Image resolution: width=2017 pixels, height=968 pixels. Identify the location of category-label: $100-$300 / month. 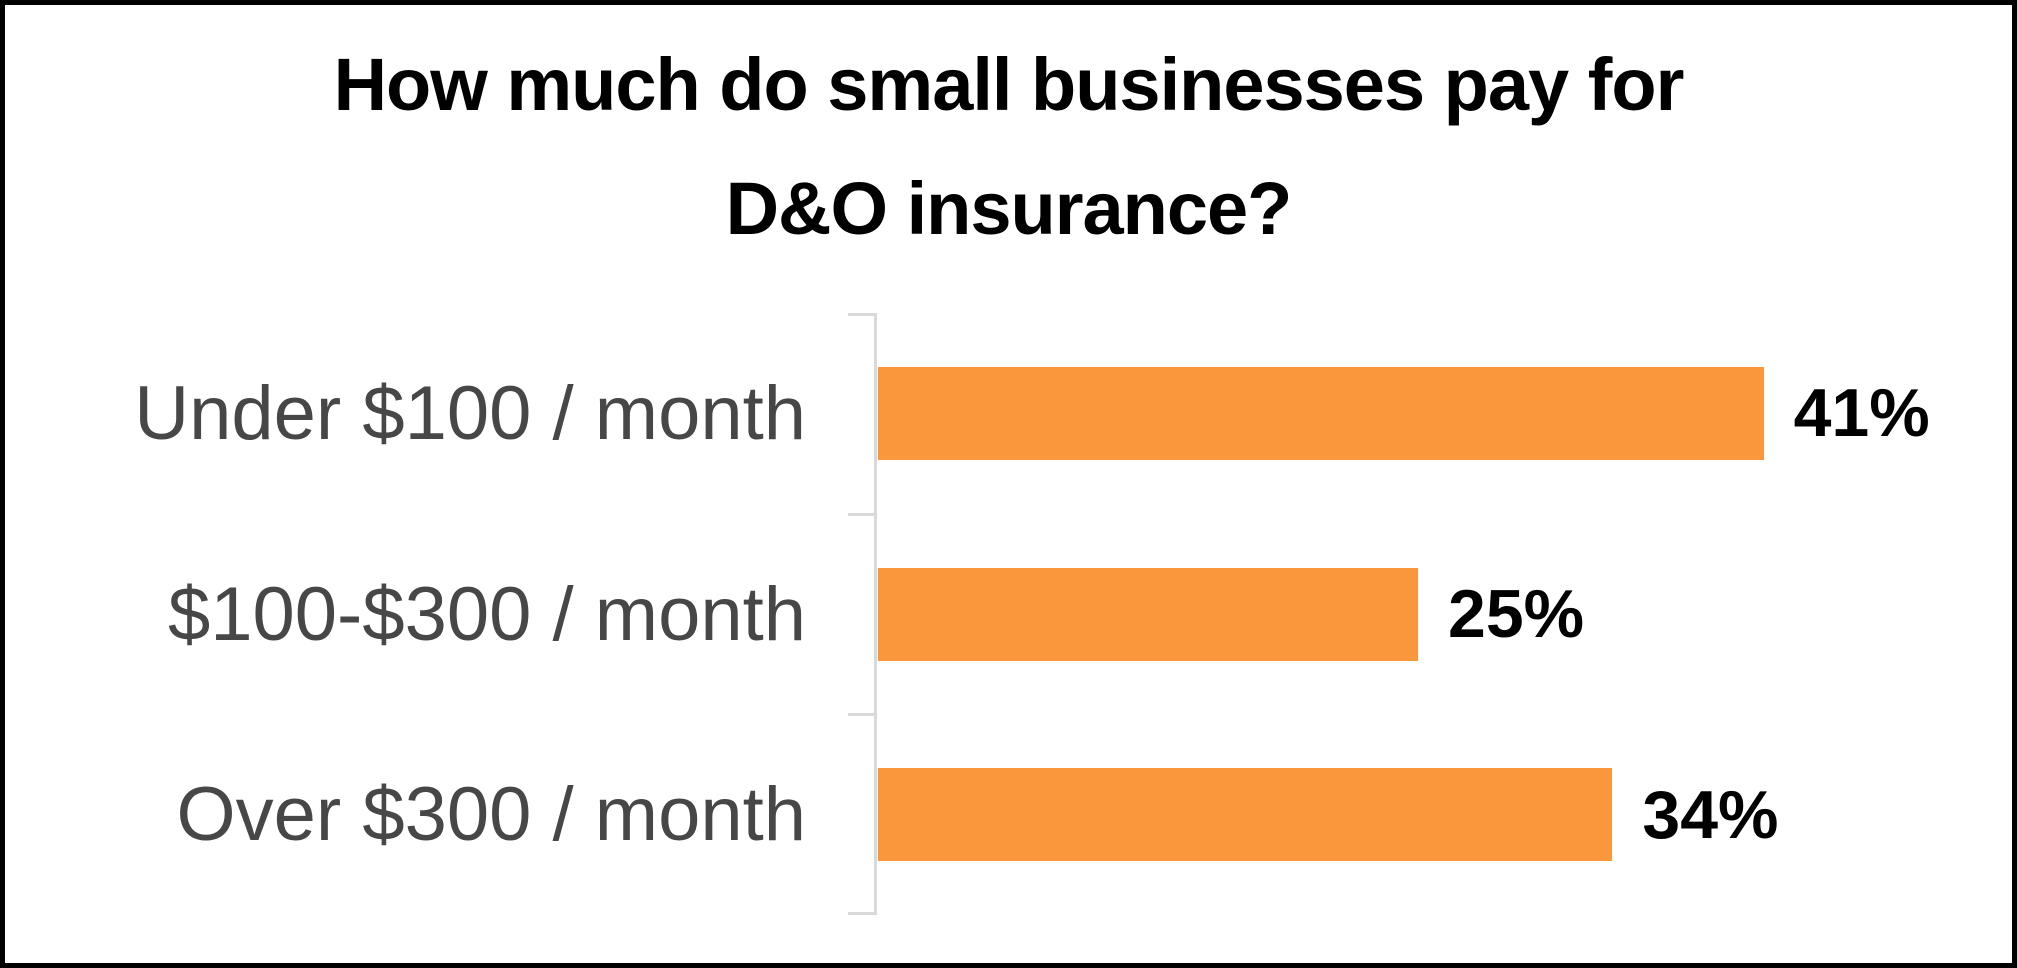
(486, 614).